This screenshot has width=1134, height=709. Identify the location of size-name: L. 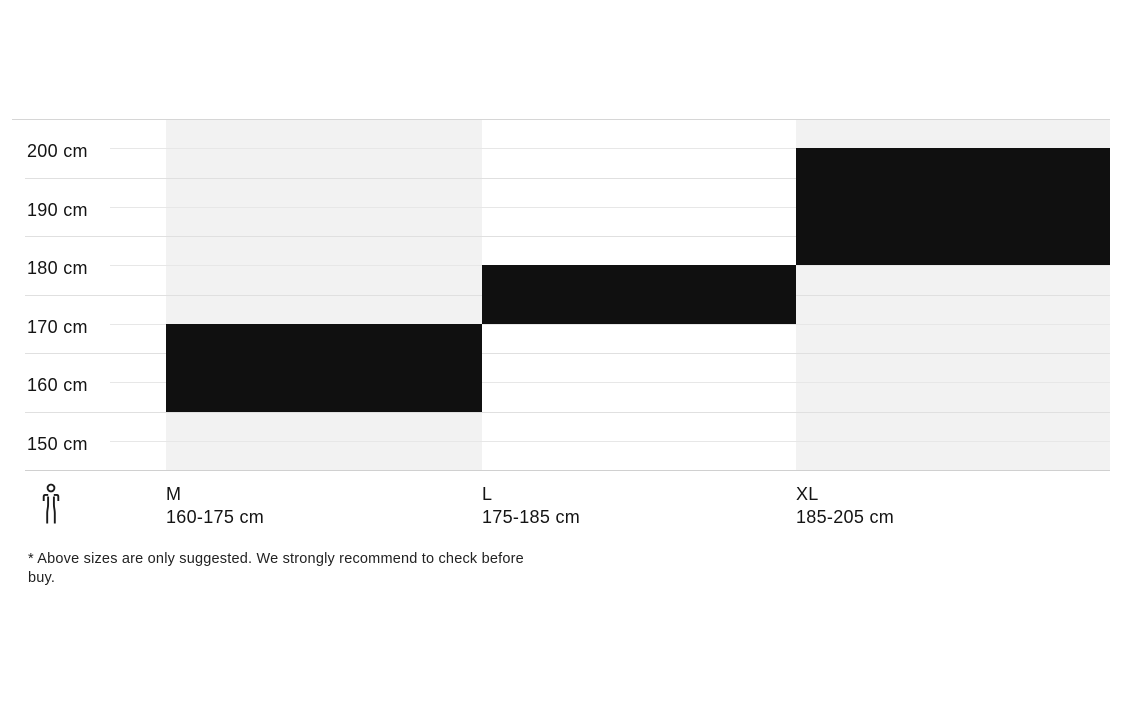
(487, 494).